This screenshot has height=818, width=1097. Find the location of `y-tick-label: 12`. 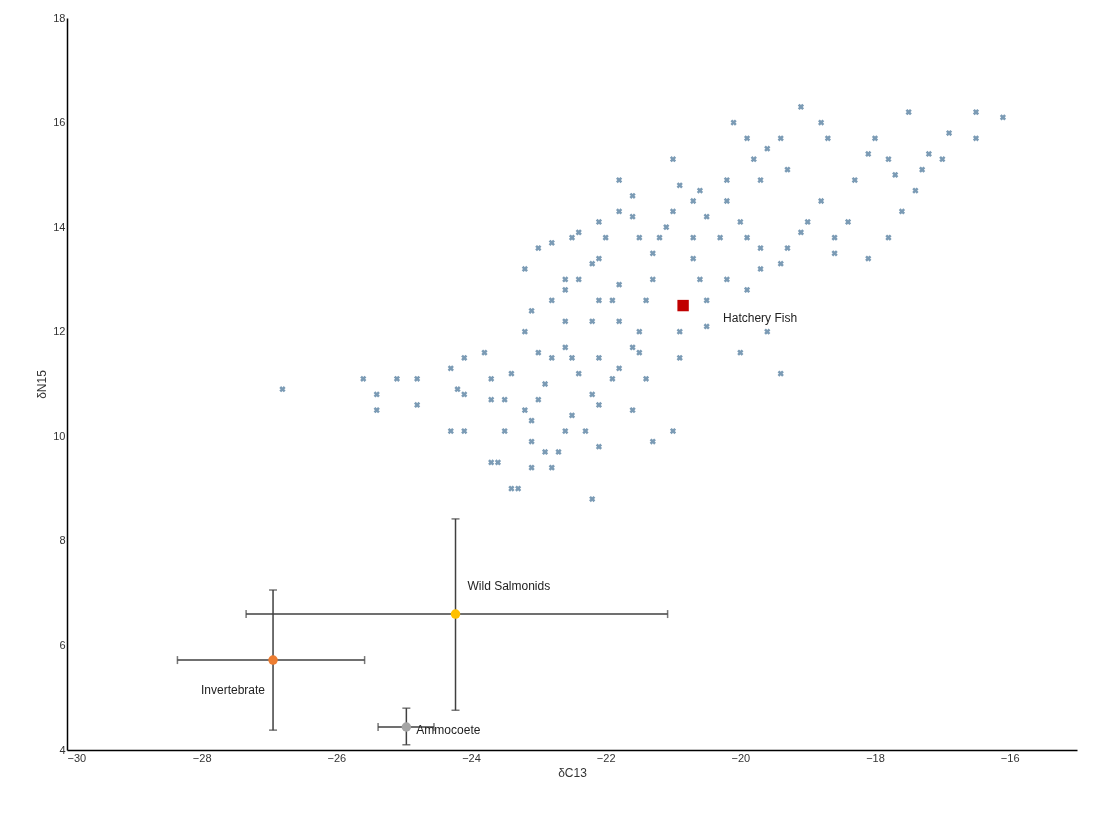

y-tick-label: 12 is located at coordinates (59, 331).